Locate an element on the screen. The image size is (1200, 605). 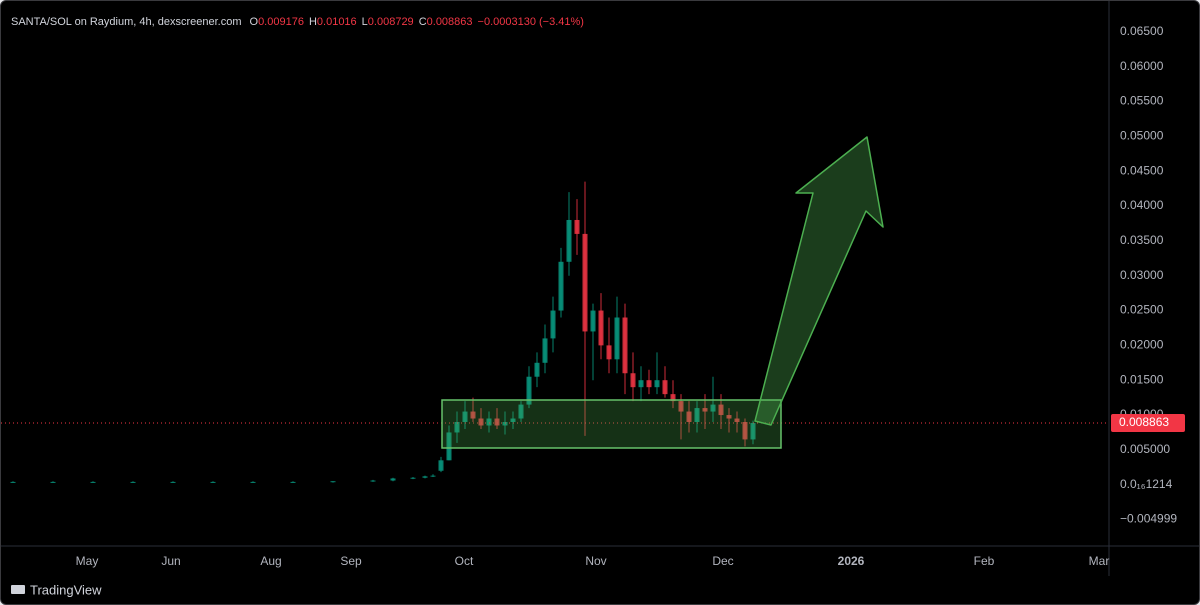
y-tick-label: 0.05000 is located at coordinates (1142, 136).